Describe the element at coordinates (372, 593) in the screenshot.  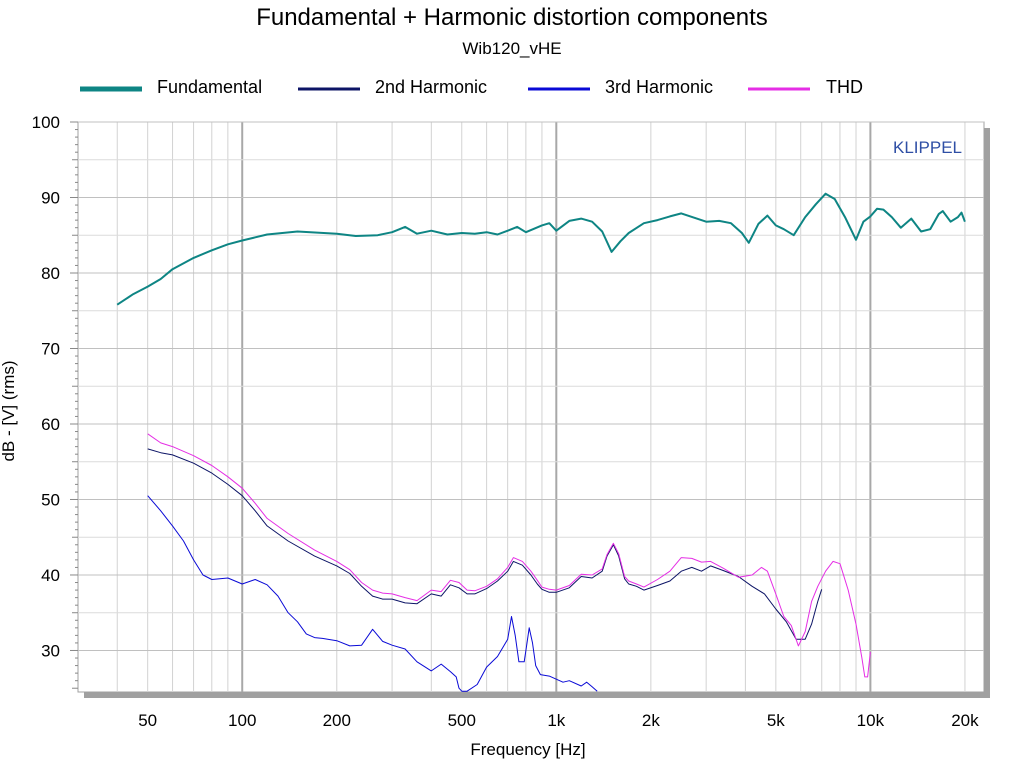
I see `series-line-3rd-harmonic` at that location.